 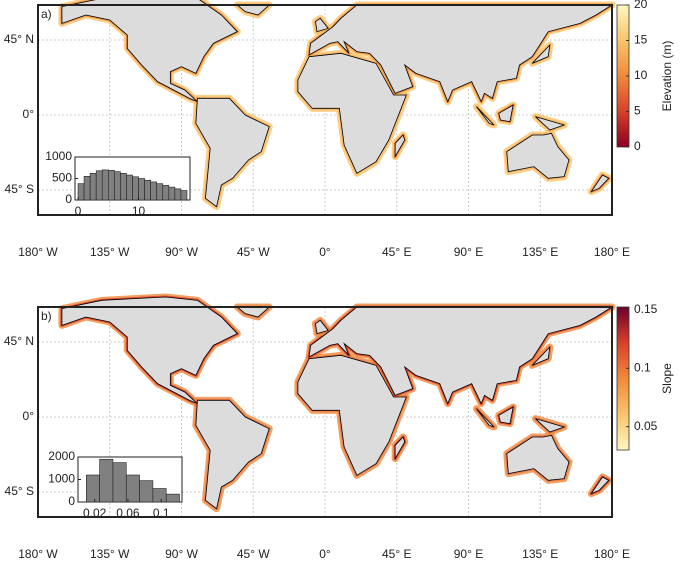 I want to click on inset-x-tick-label: 0.06, so click(x=128, y=513).